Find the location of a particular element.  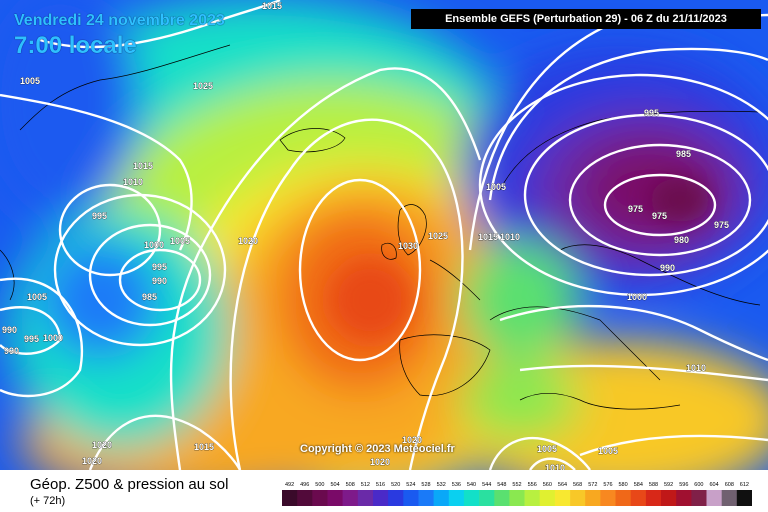

isobar-label: 980 is located at coordinates (681, 240).